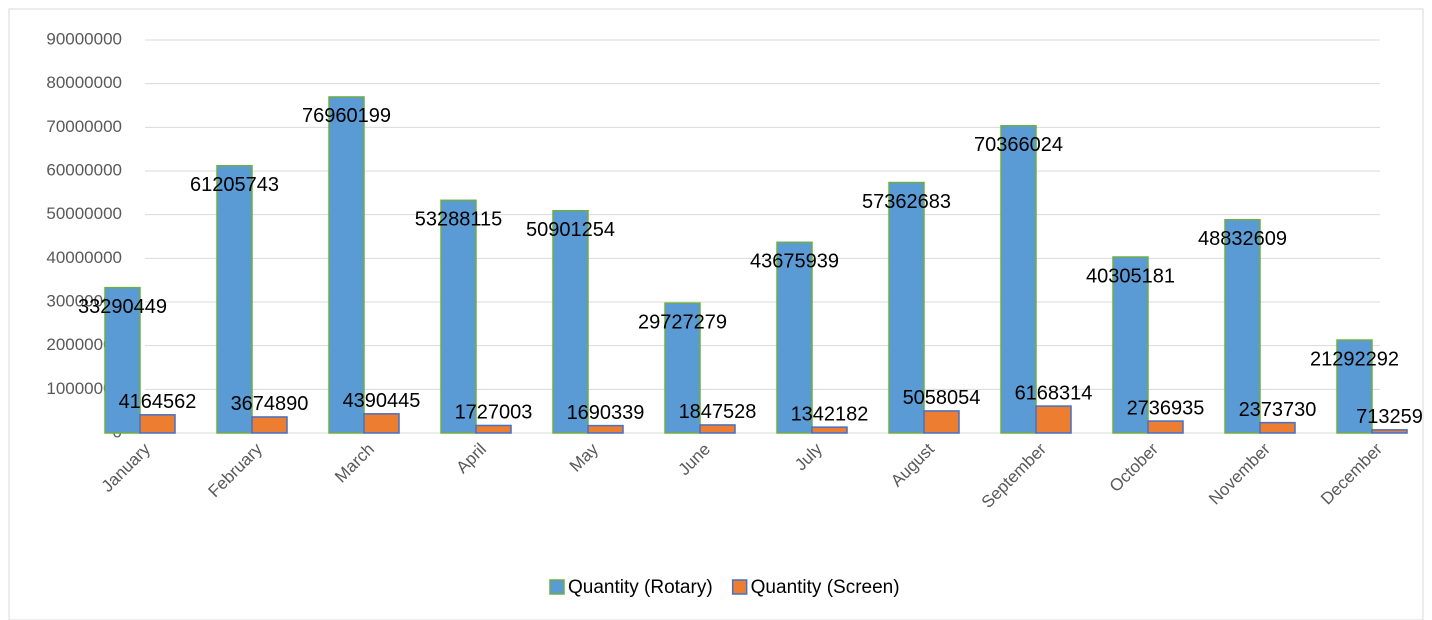 This screenshot has width=1432, height=620. What do you see at coordinates (84, 82) in the screenshot?
I see `y-tick-label: 80000000` at bounding box center [84, 82].